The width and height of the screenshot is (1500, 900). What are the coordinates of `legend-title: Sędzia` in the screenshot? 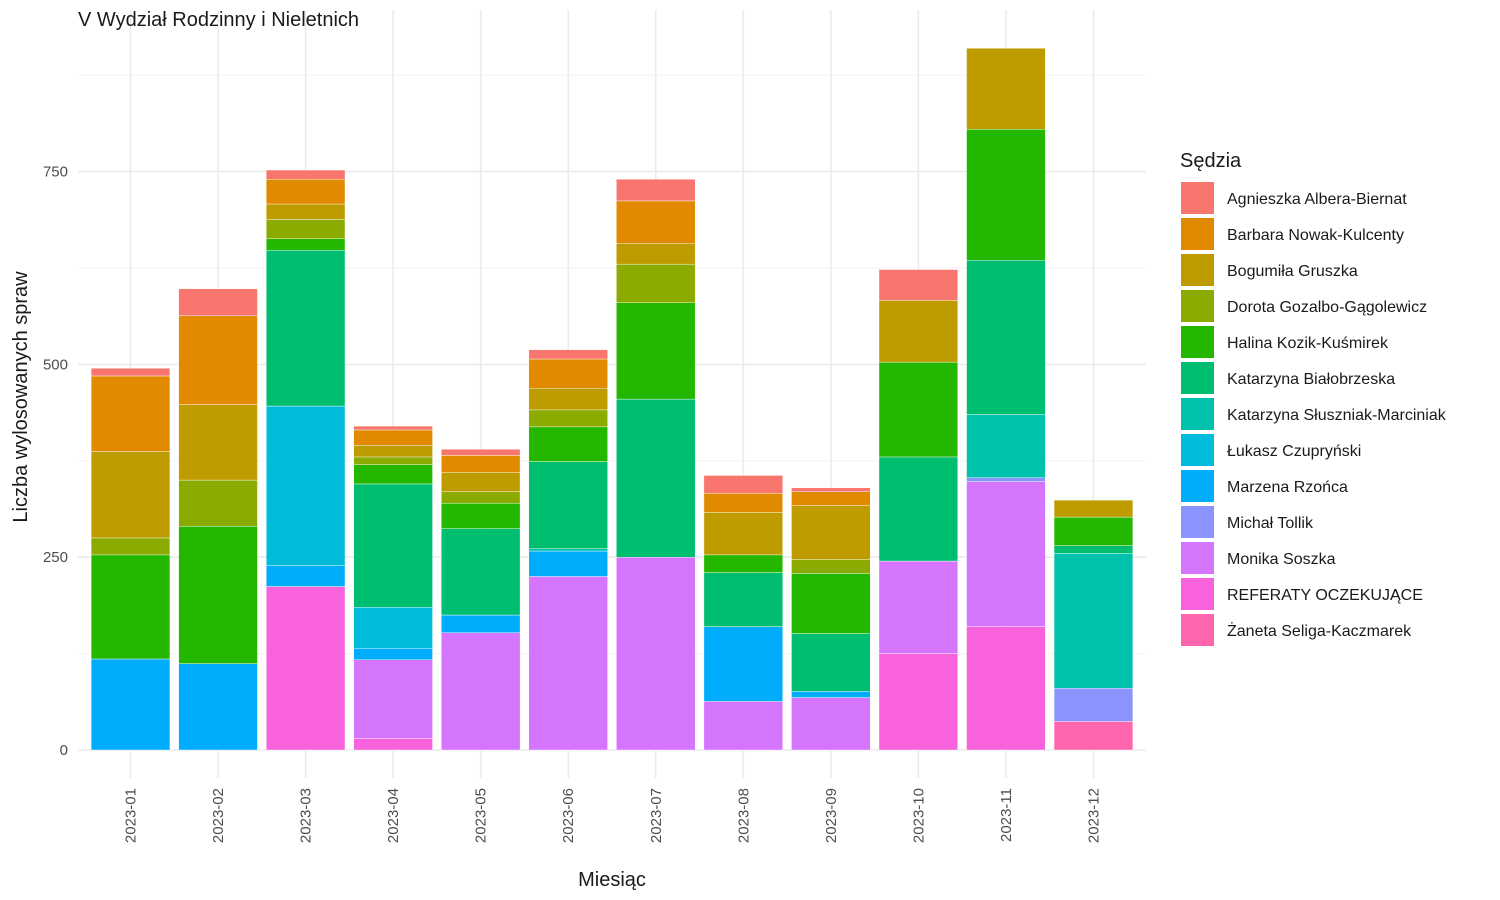 It's located at (1211, 161).